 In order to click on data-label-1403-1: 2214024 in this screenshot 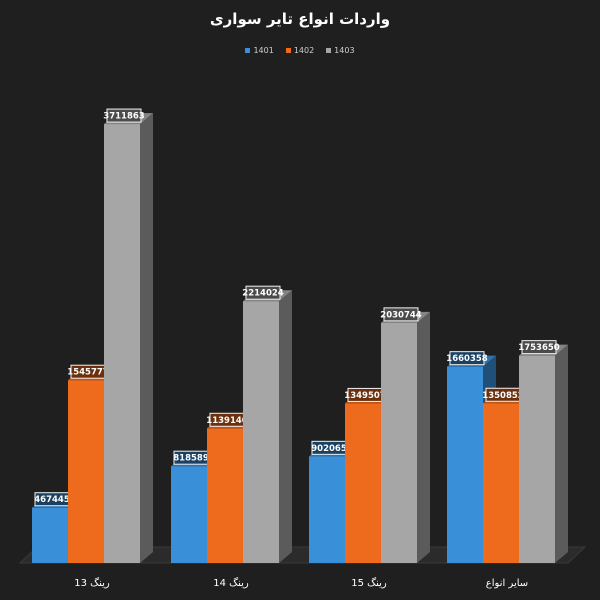, I will do `click(262, 294)`.